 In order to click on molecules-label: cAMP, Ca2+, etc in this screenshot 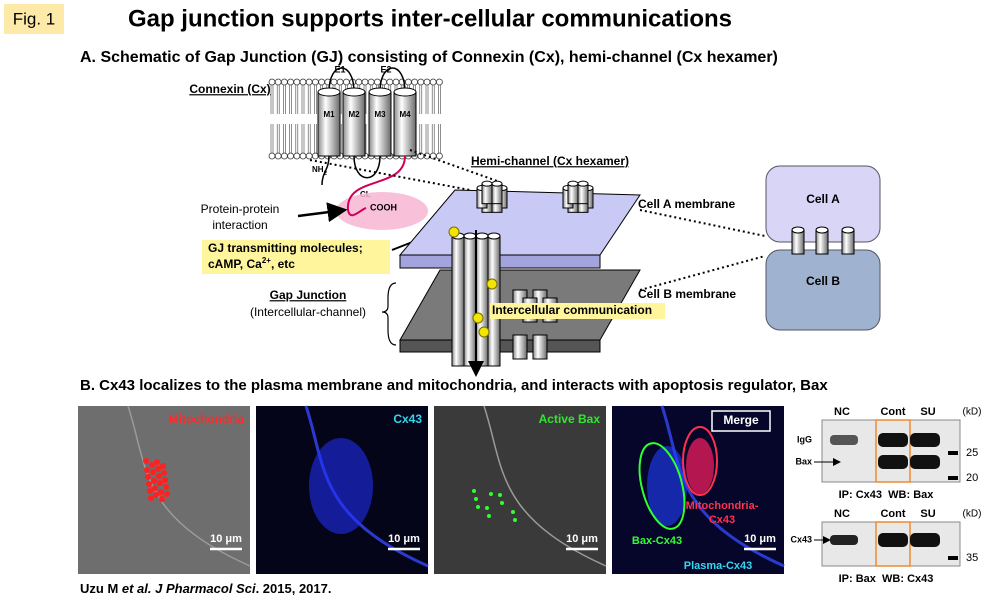, I will do `click(251, 264)`.